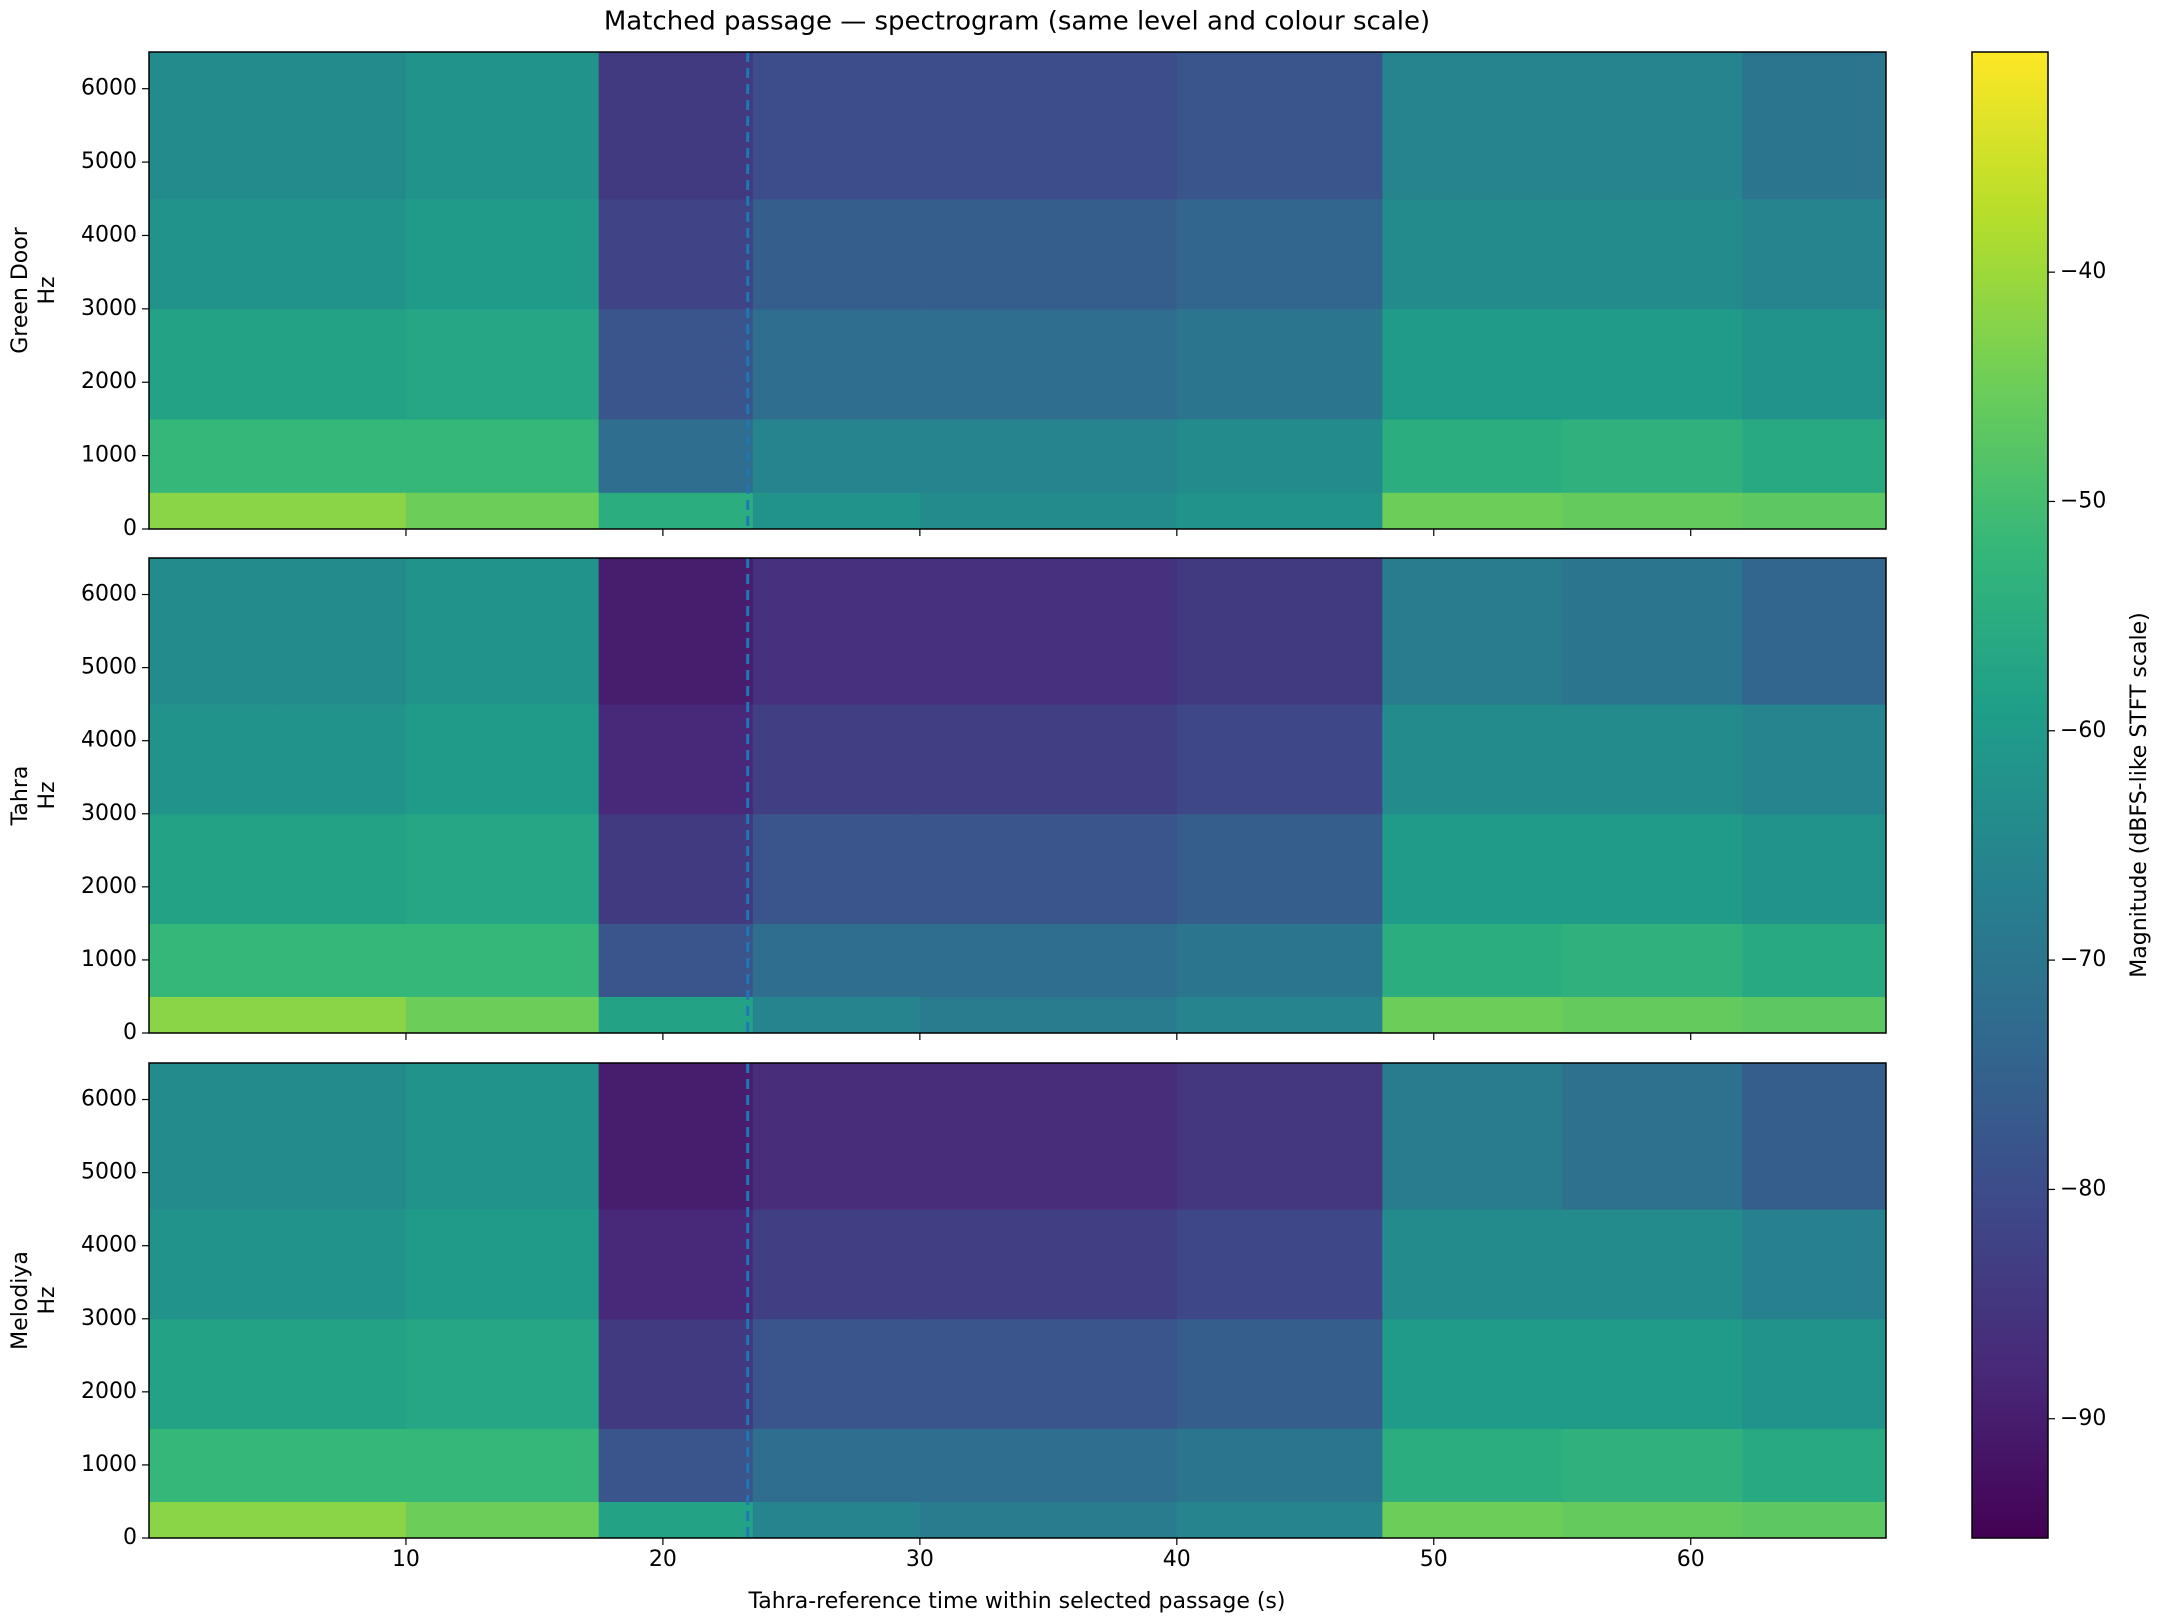  What do you see at coordinates (109, 234) in the screenshot?
I see `y-tick-label: 4000` at bounding box center [109, 234].